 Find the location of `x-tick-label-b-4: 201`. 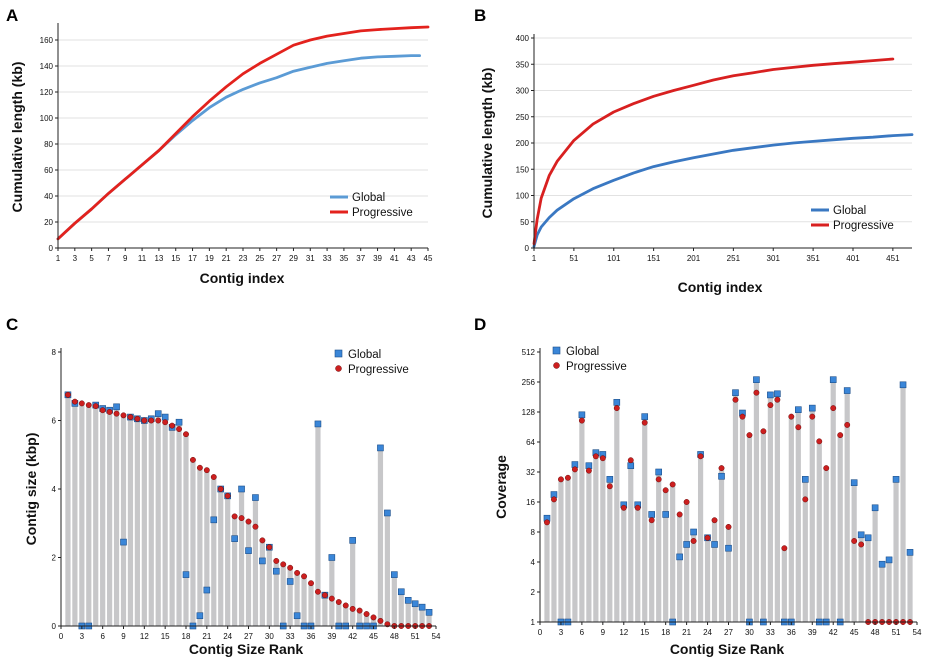

x-tick-label-b-4: 201 is located at coordinates (694, 258).